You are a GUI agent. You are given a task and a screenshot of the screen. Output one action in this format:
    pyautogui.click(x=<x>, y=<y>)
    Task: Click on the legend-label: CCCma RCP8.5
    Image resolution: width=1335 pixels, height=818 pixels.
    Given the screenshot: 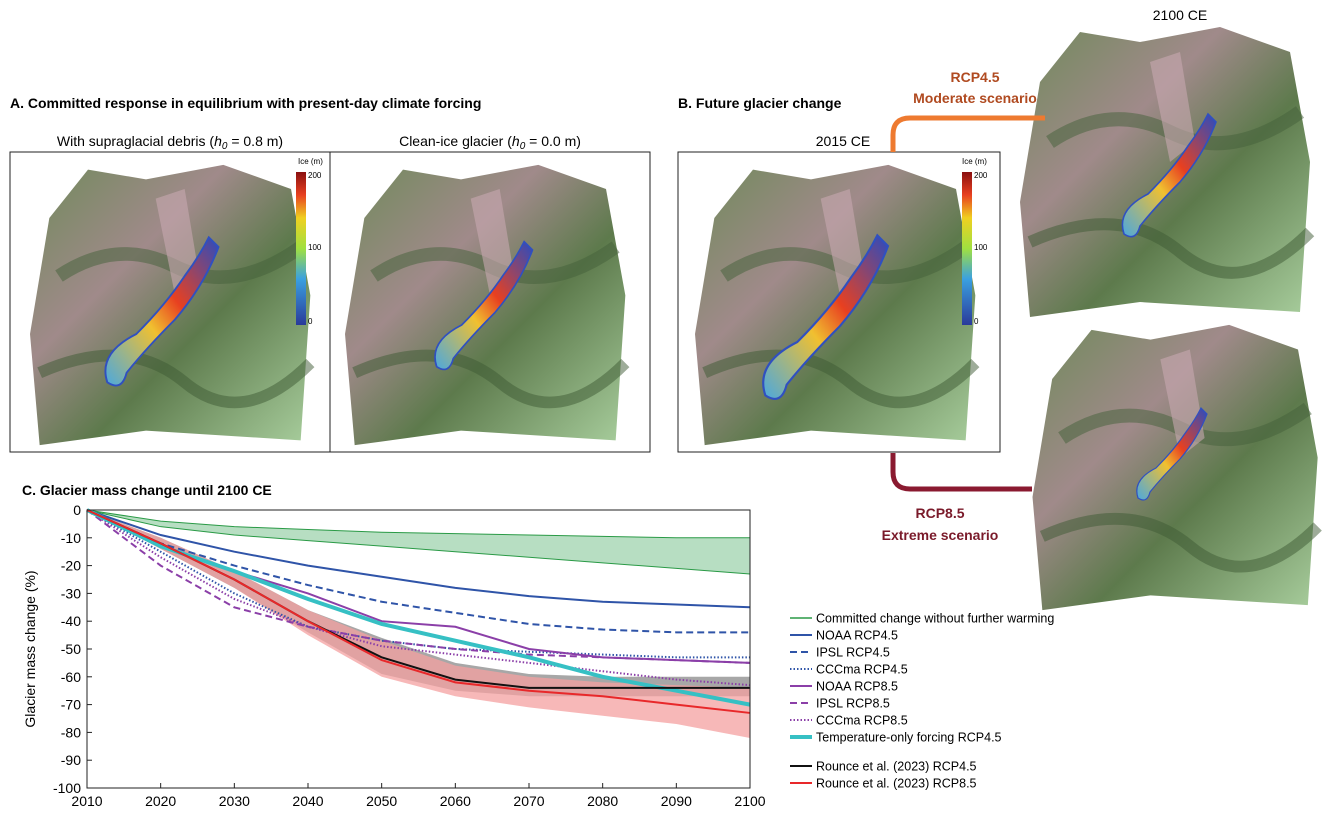 What is the action you would take?
    pyautogui.click(x=862, y=721)
    